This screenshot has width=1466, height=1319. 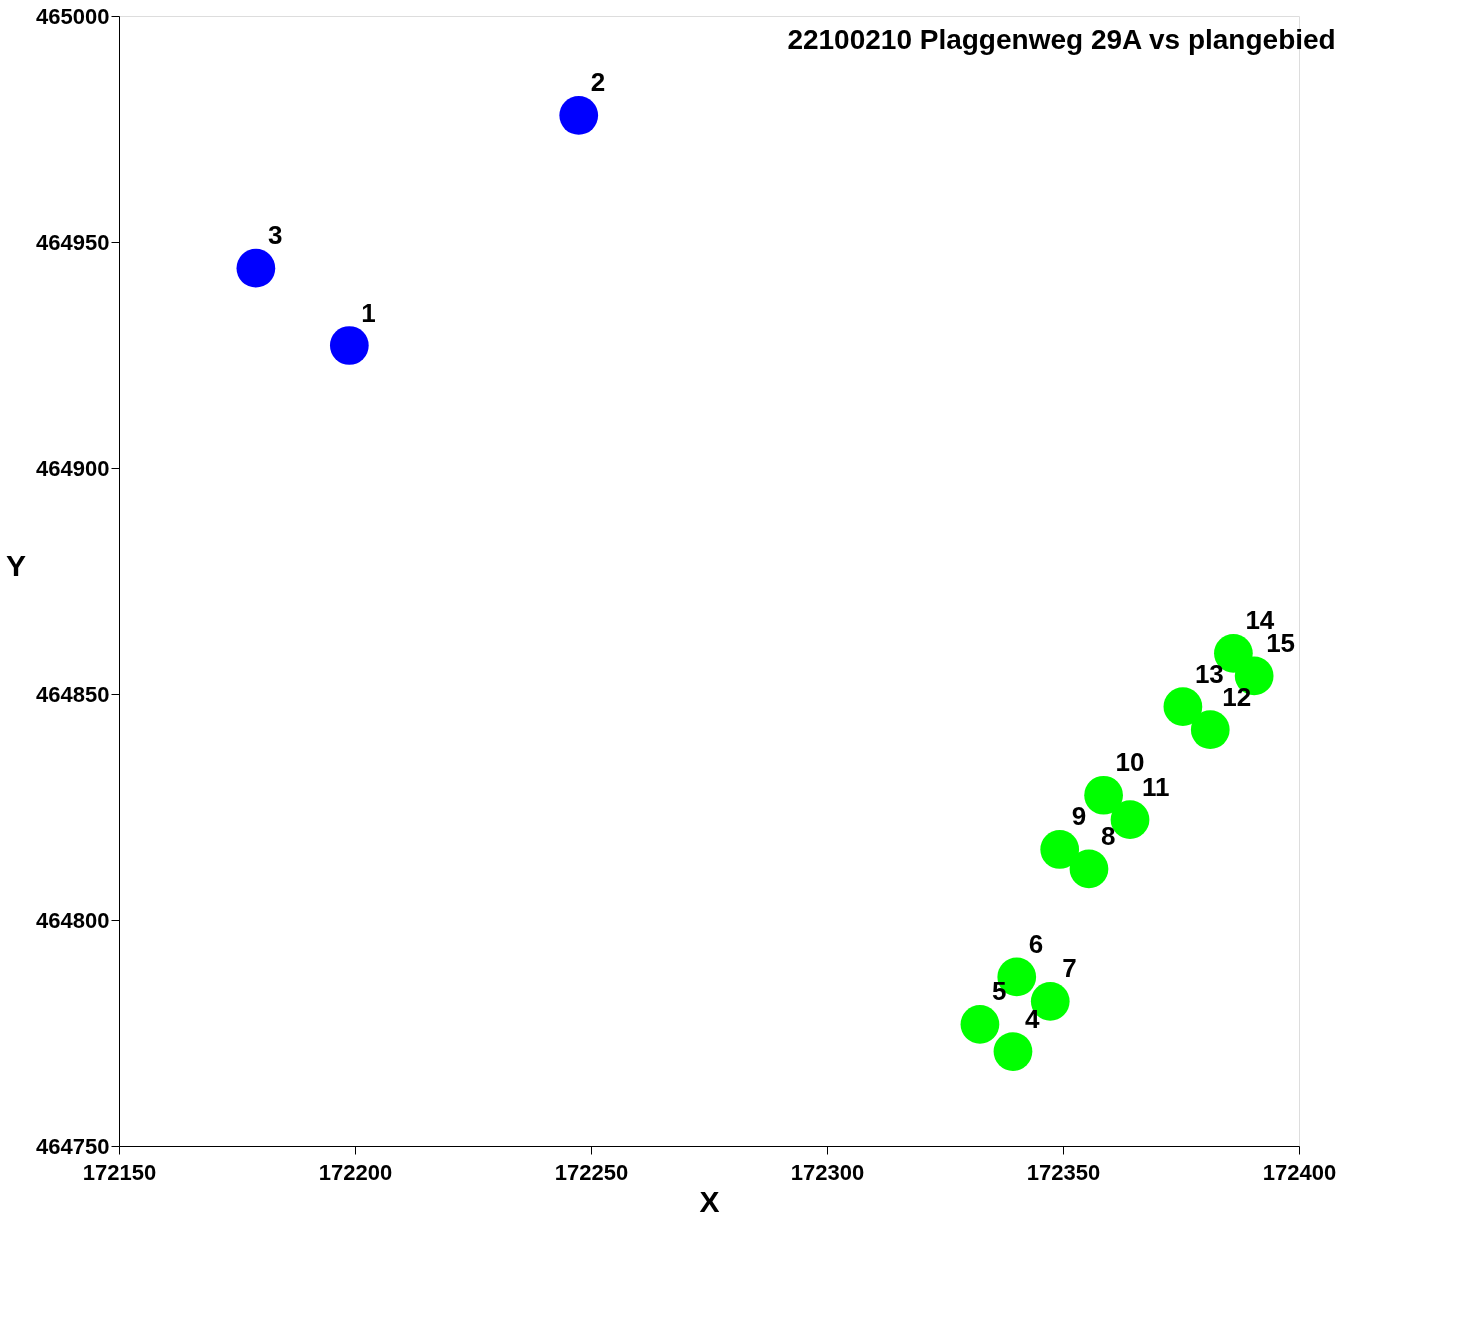 What do you see at coordinates (119, 1172) in the screenshot?
I see `x-tick-label: 172150` at bounding box center [119, 1172].